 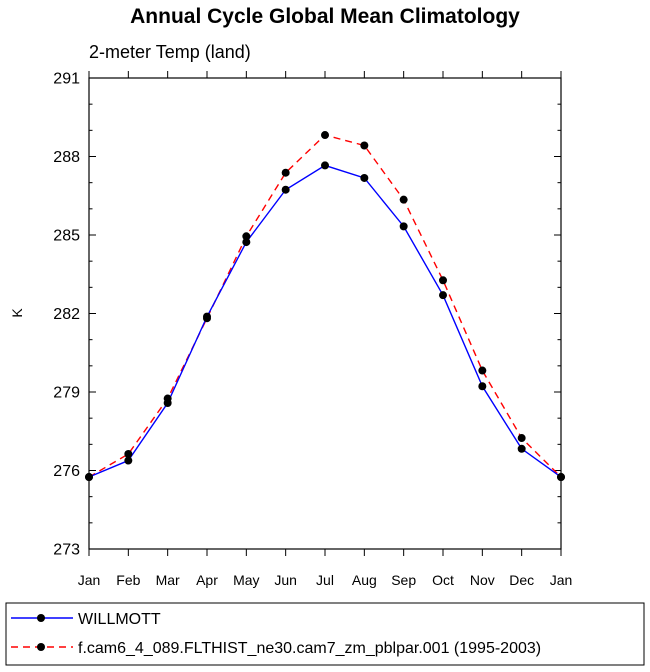 What do you see at coordinates (128, 580) in the screenshot?
I see `x-tick-label: Feb` at bounding box center [128, 580].